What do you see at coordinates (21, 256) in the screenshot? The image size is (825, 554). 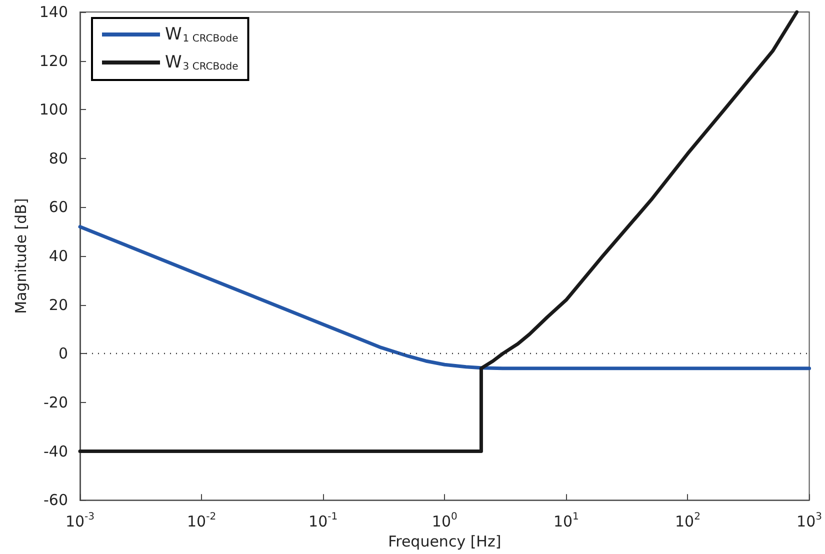 I see `y-axis-title: Magnitude [dB]` at bounding box center [21, 256].